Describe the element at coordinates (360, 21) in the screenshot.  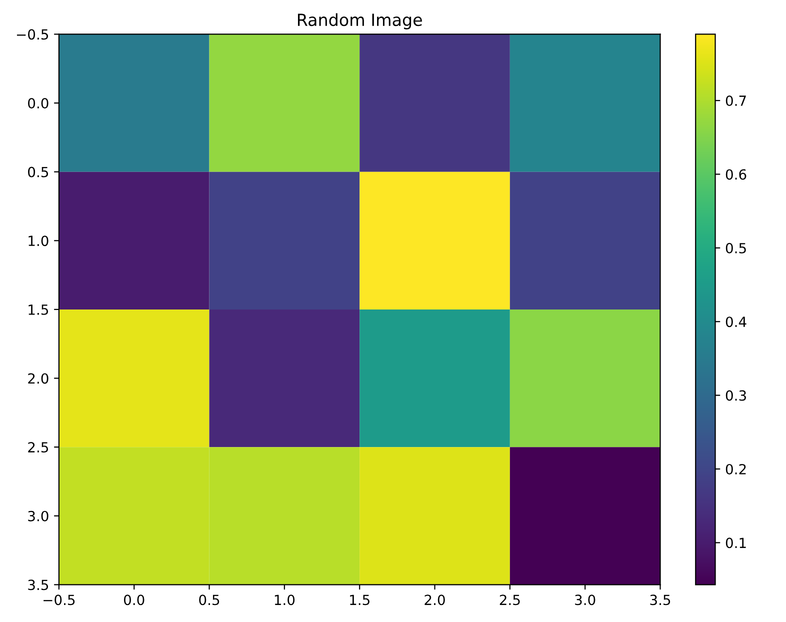
I see `chart-title: Random Image` at that location.